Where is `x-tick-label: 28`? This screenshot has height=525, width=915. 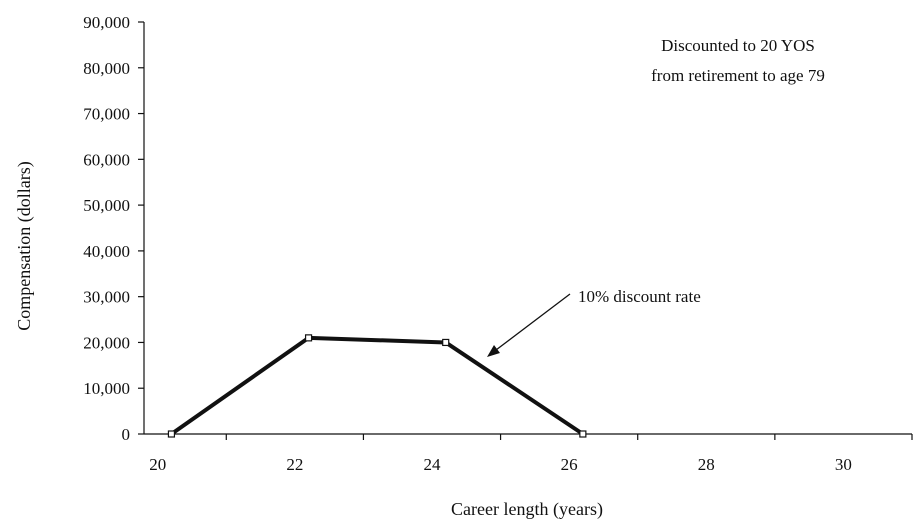
x-tick-label: 28 is located at coordinates (706, 464).